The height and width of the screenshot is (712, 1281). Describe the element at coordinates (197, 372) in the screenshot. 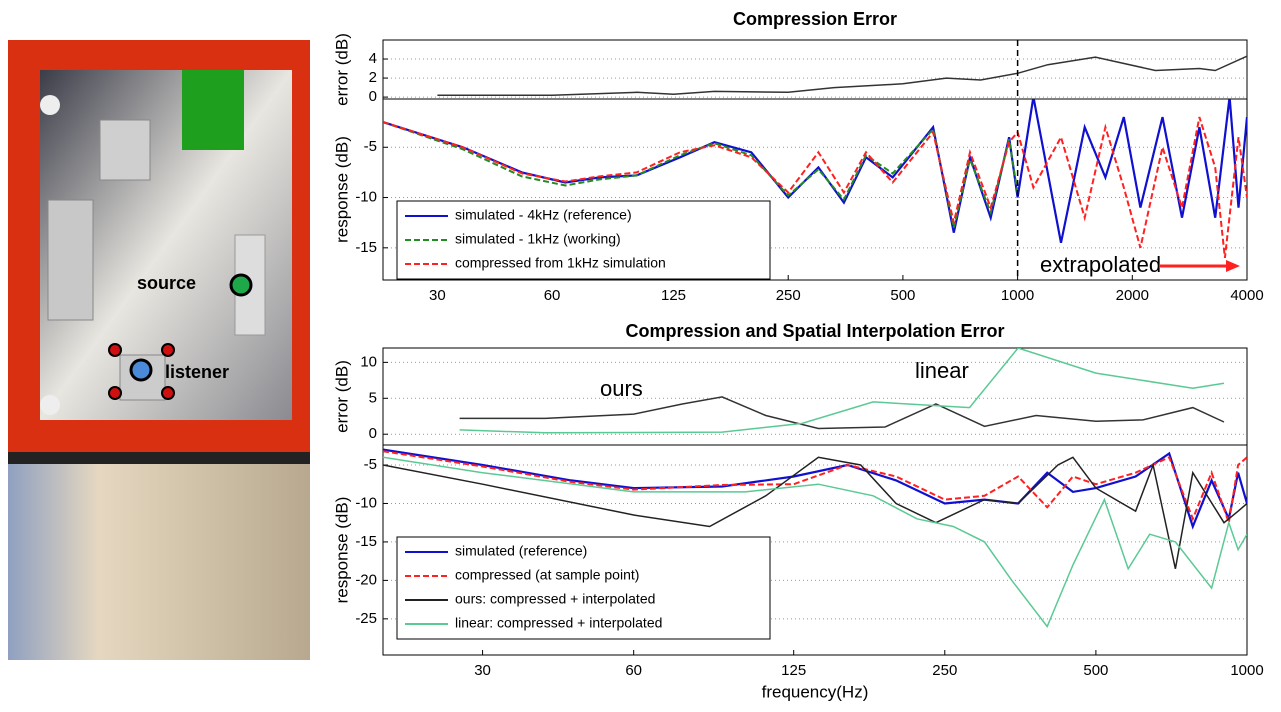

I see `listener-label: listener` at that location.